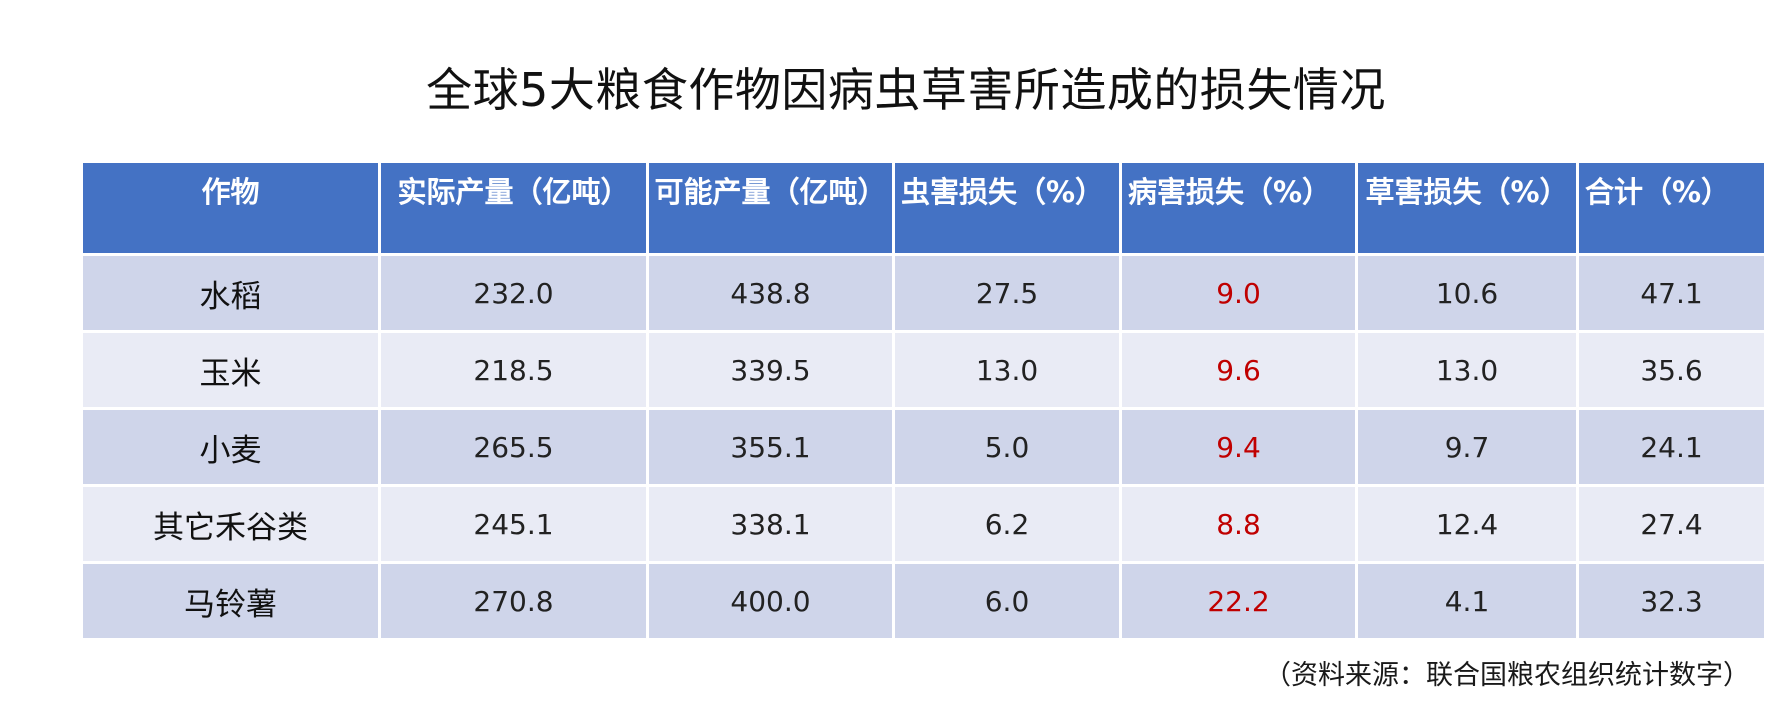  What do you see at coordinates (1007, 208) in the screenshot?
I see `header-insect-loss: 虫害损失（%）` at bounding box center [1007, 208].